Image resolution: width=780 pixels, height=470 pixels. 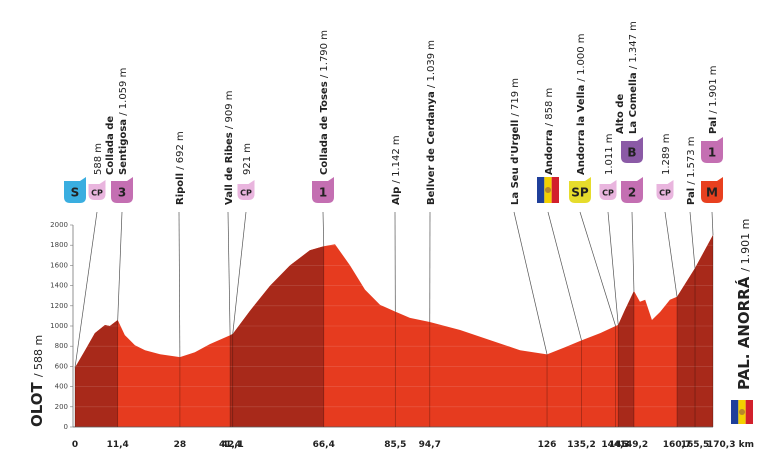 What do you see at coordinates (633, 103) in the screenshot?
I see `waypoint-name: La Comella` at bounding box center [633, 103].